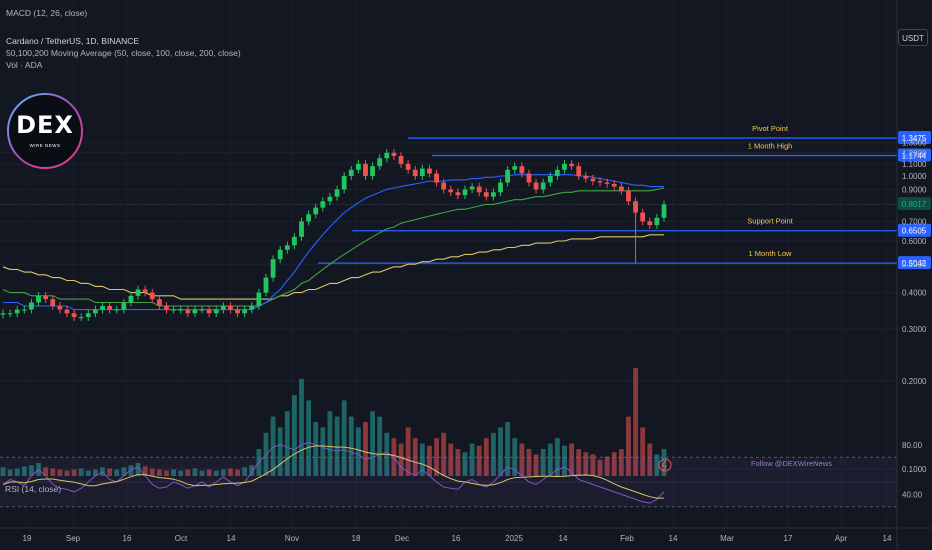  I want to click on rsi-legend: RSI (14, close), so click(33, 489).